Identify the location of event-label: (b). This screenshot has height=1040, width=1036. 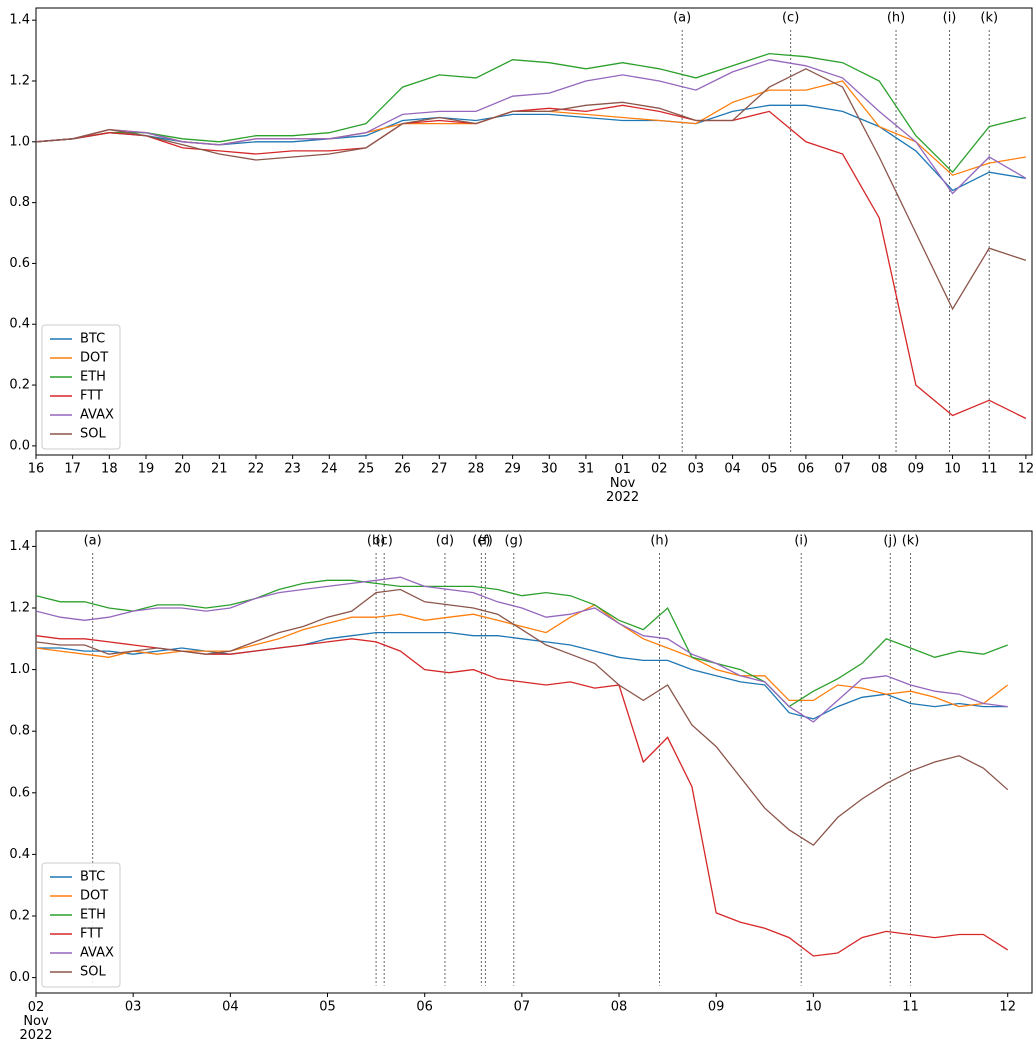
(376, 541).